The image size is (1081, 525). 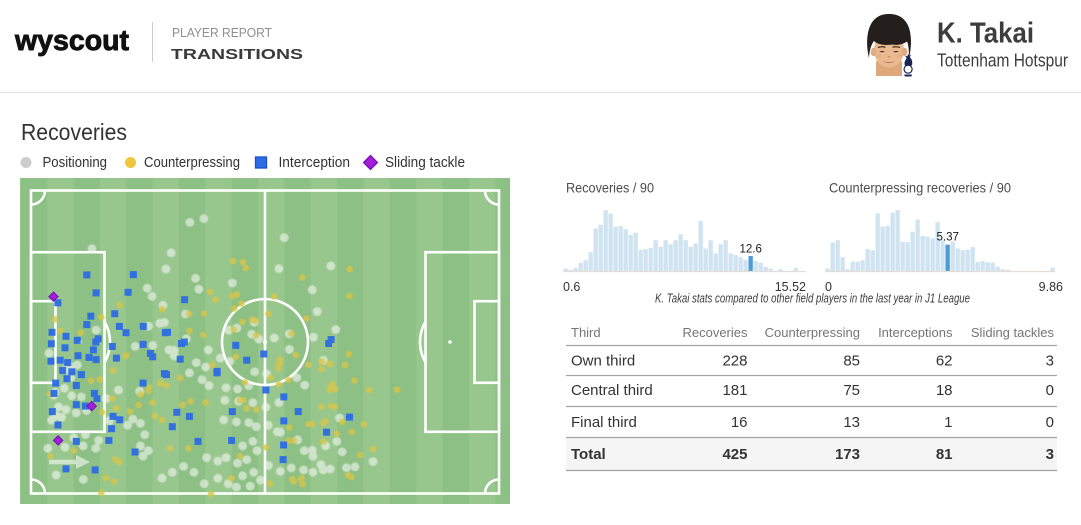 What do you see at coordinates (790, 287) in the screenshot?
I see `svg-text: 15.52` at bounding box center [790, 287].